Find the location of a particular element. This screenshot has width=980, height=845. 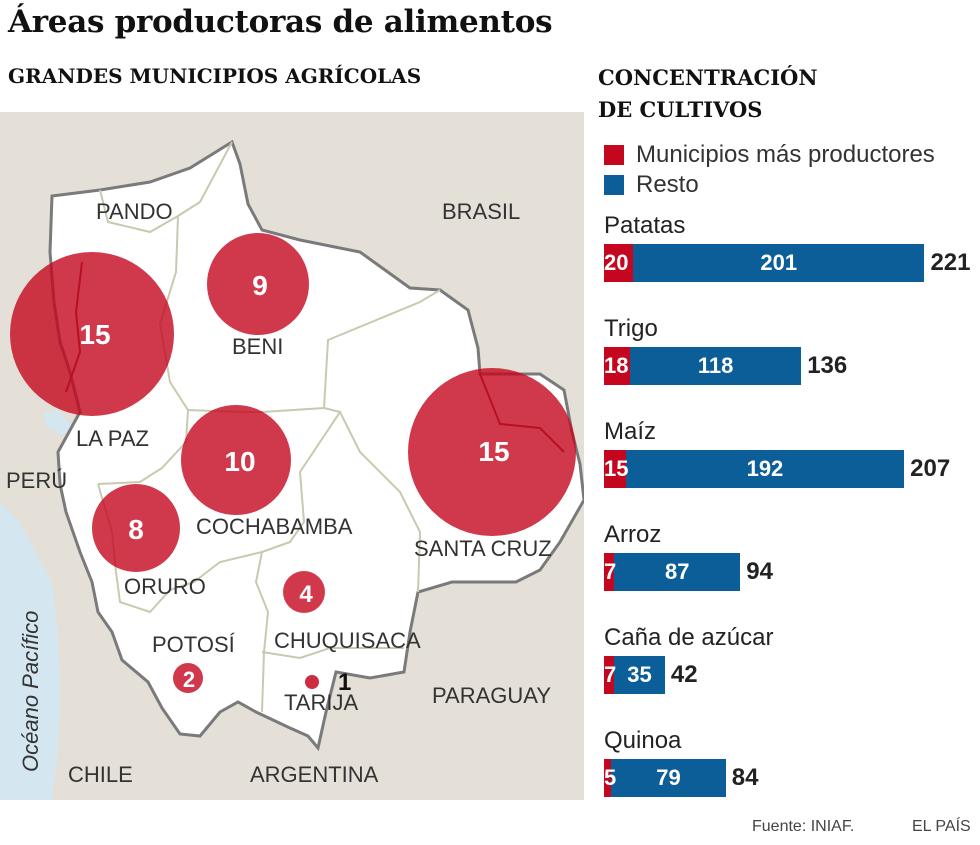

label-cochabamba: COCHABAMBA is located at coordinates (274, 526).